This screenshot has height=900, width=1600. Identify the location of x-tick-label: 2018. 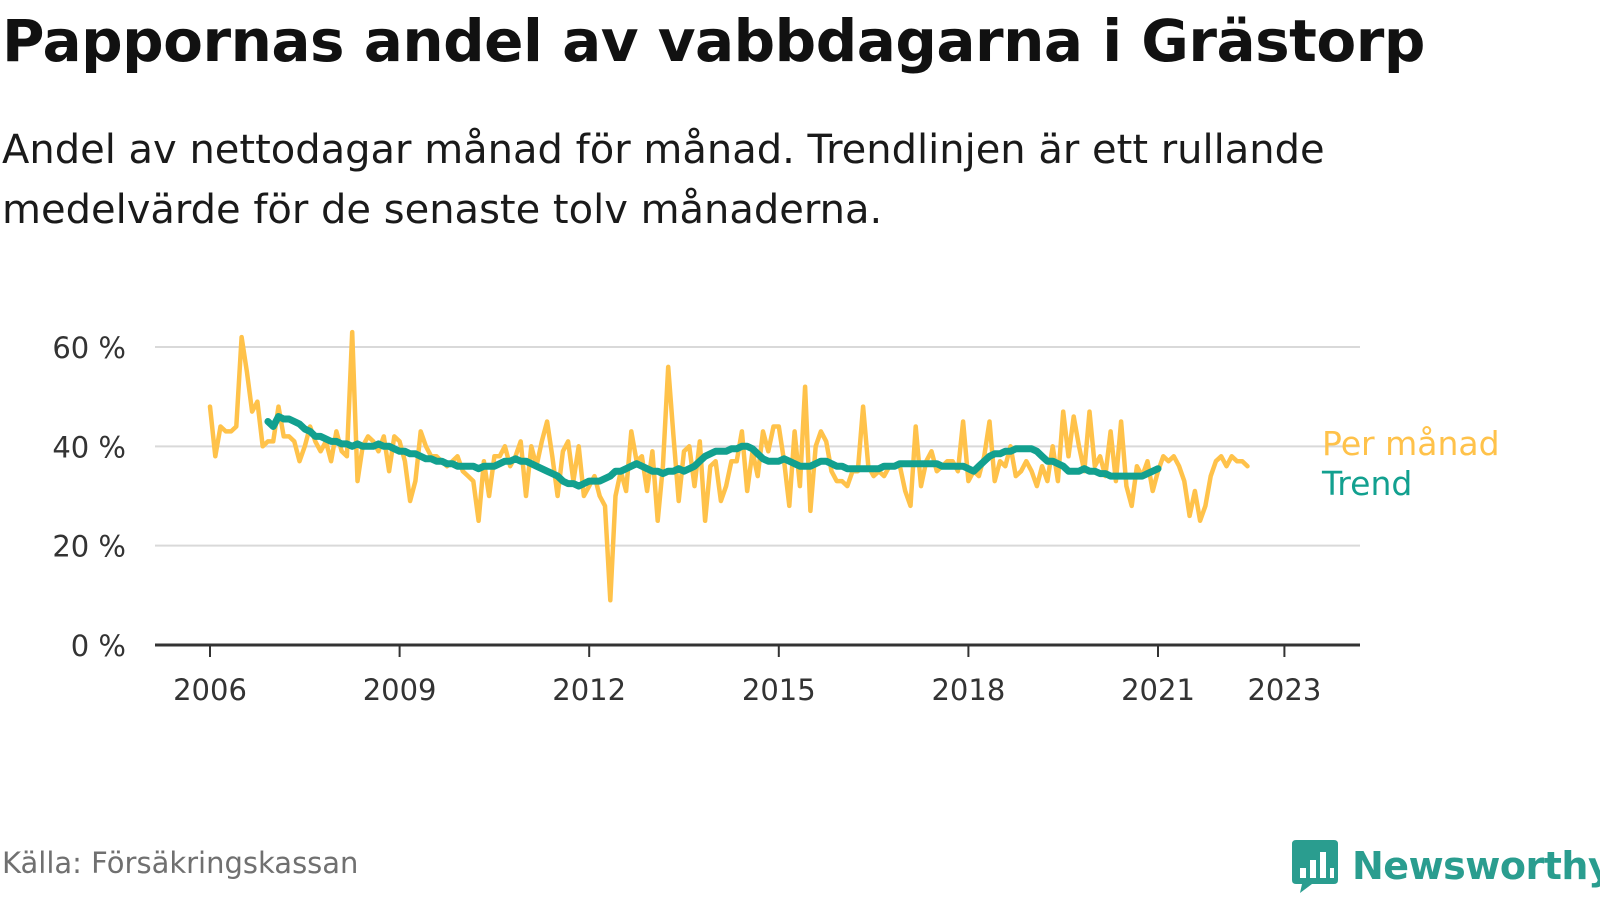
(968, 690).